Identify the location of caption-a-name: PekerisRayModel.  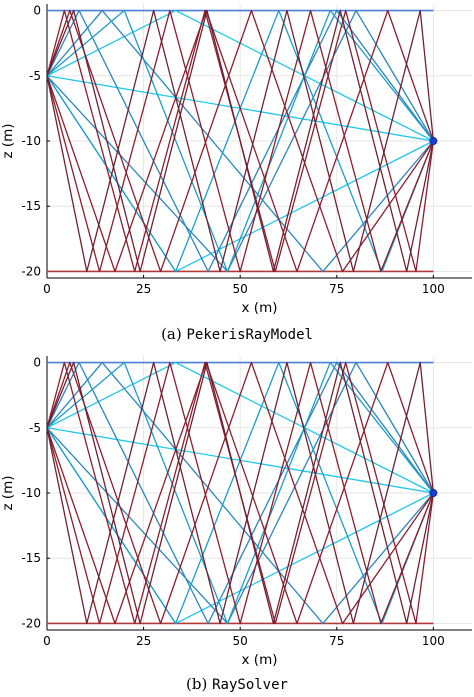
(249, 335).